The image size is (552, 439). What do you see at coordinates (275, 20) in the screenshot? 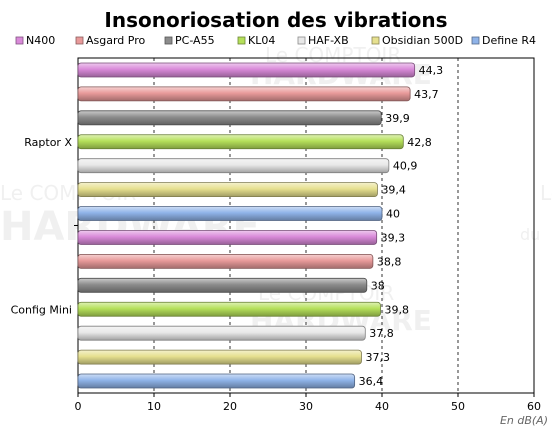
I see `chart-title: Insonoriosation des vibrations` at bounding box center [275, 20].